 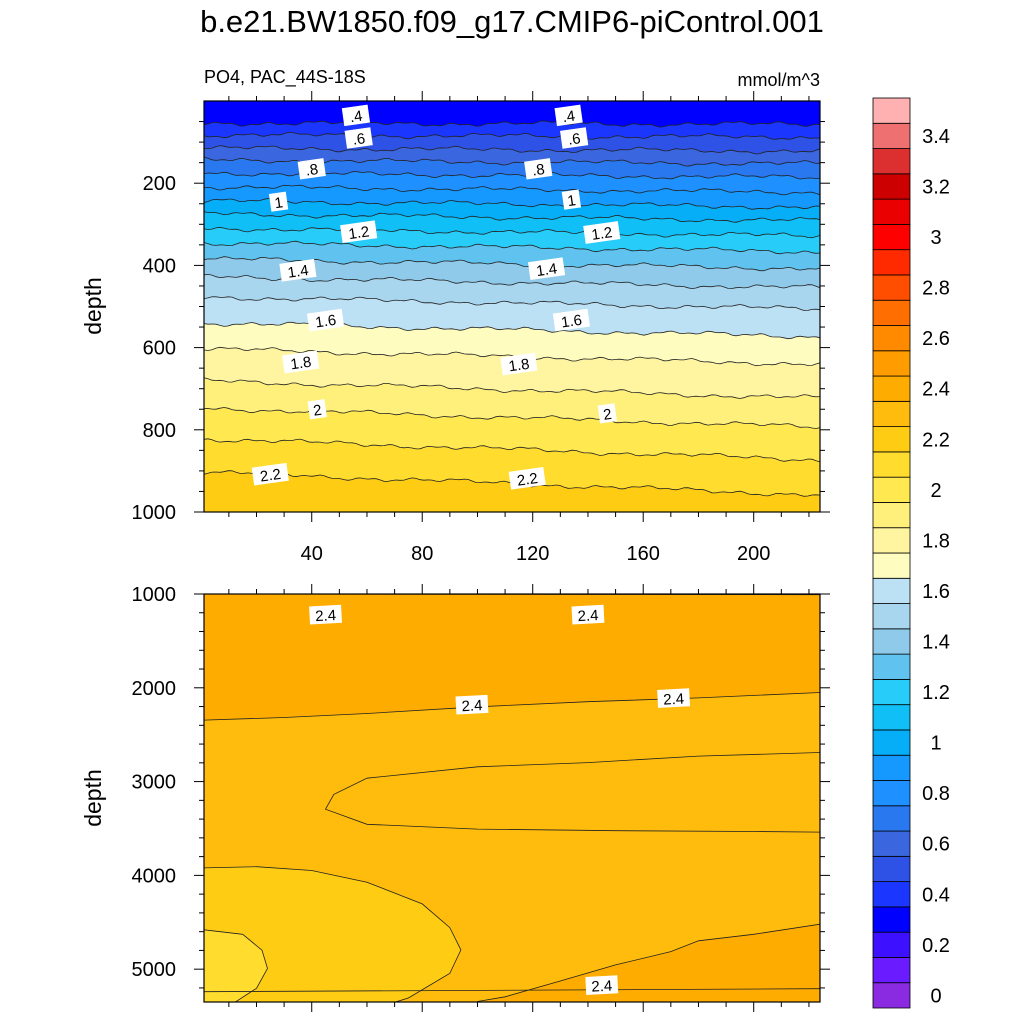 What do you see at coordinates (159, 184) in the screenshot?
I see `y-tick-label: 200` at bounding box center [159, 184].